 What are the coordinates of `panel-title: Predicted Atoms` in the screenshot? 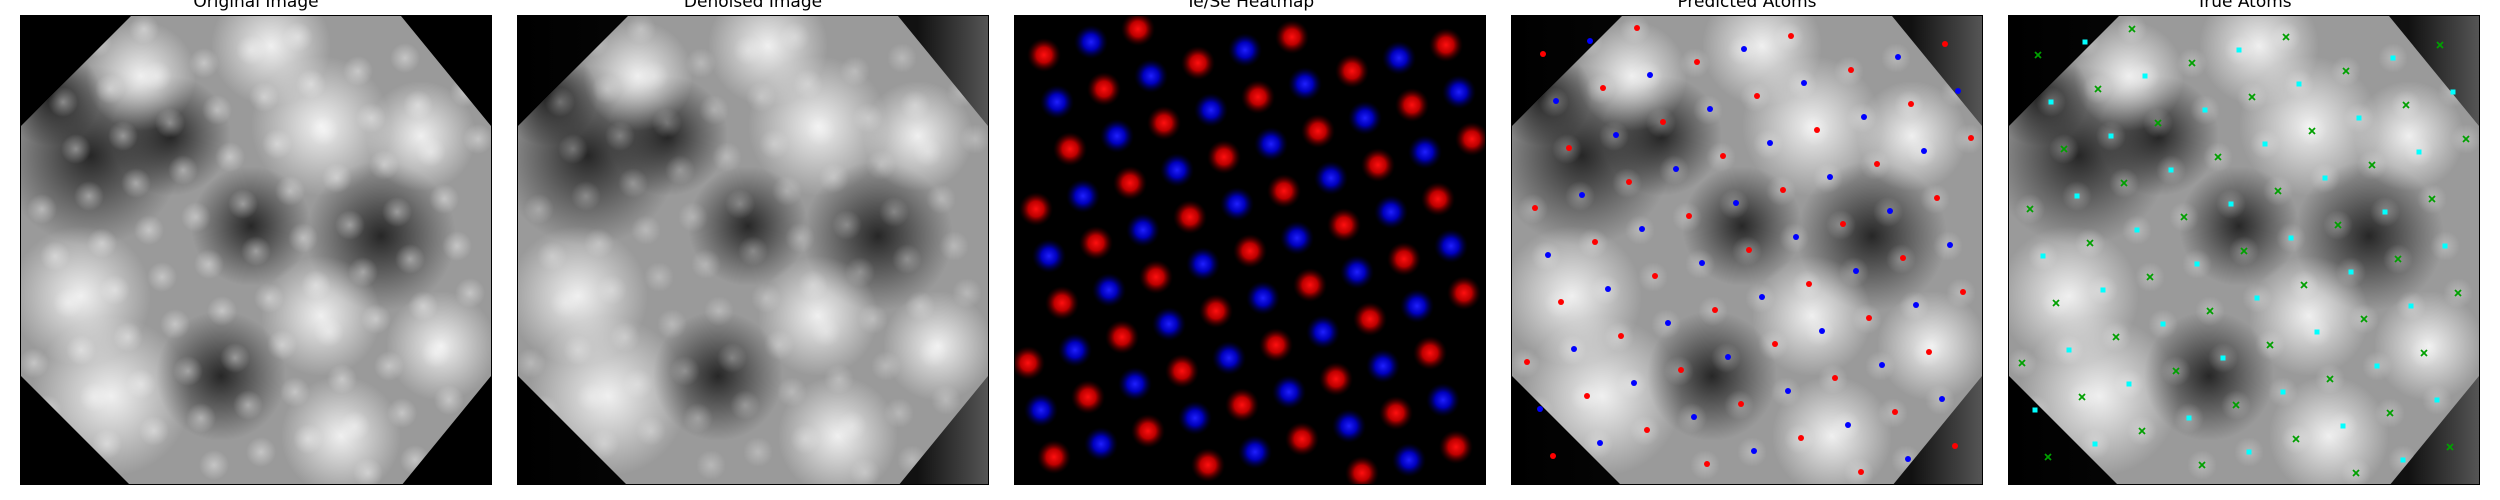 It's located at (1747, 6).